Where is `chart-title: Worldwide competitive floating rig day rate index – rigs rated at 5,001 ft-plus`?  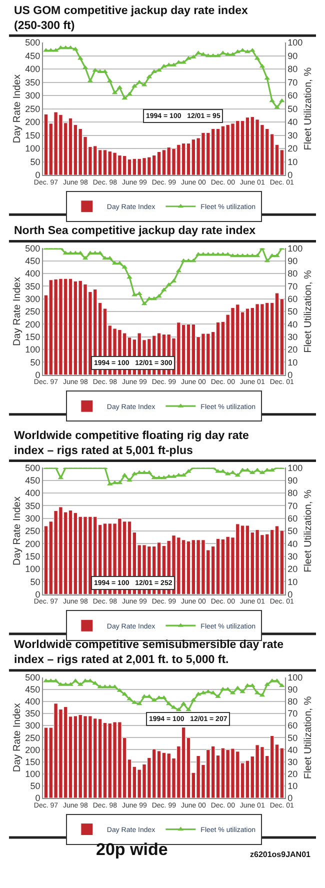 chart-title: Worldwide competitive floating rig day rate index – rigs rated at 5,001 ft-plus is located at coordinates (131, 443).